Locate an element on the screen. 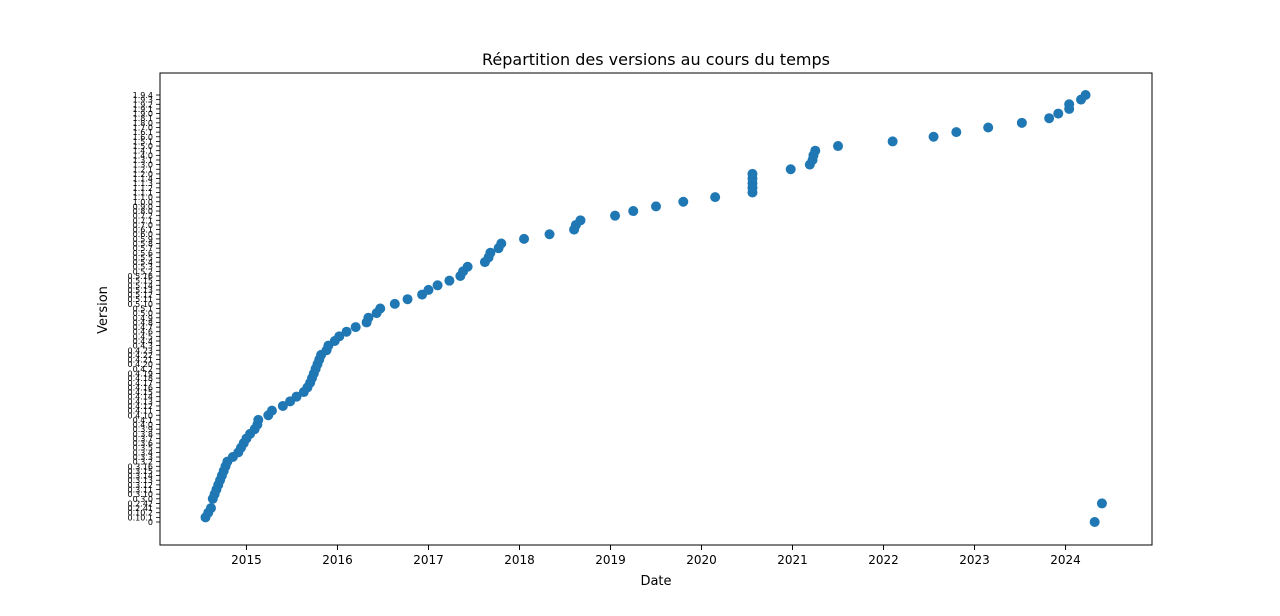  y-tick-label: 0.4.18 is located at coordinates (140, 378).